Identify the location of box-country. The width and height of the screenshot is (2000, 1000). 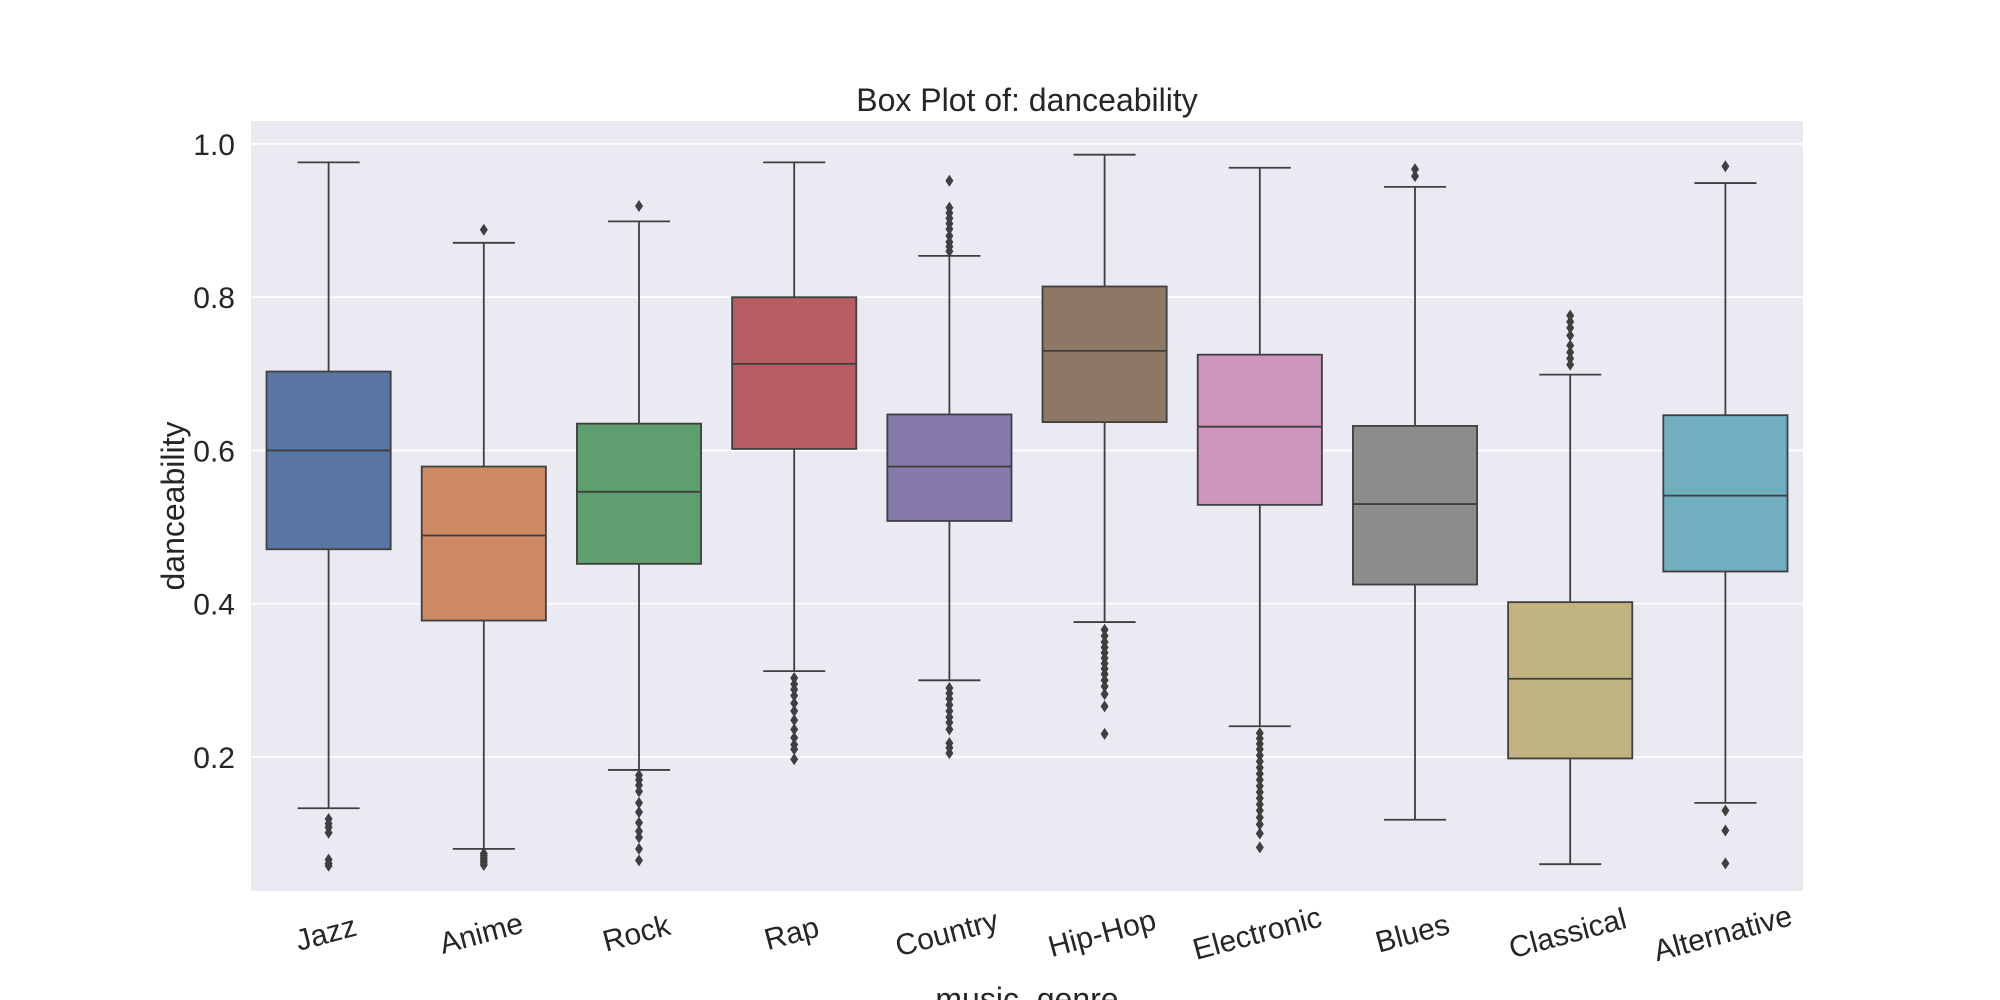
(949, 467).